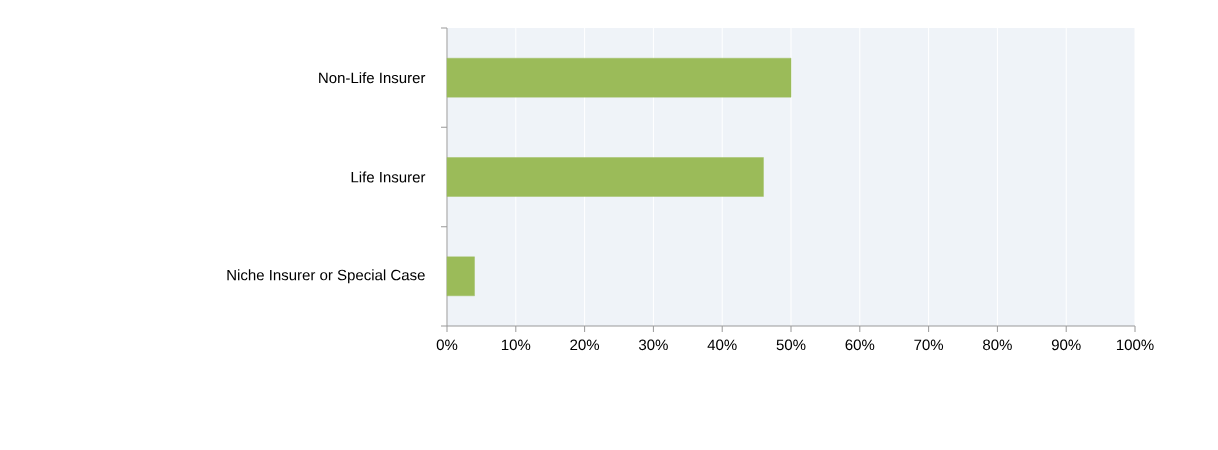  I want to click on y-tick-label: Life Insurer, so click(388, 177).